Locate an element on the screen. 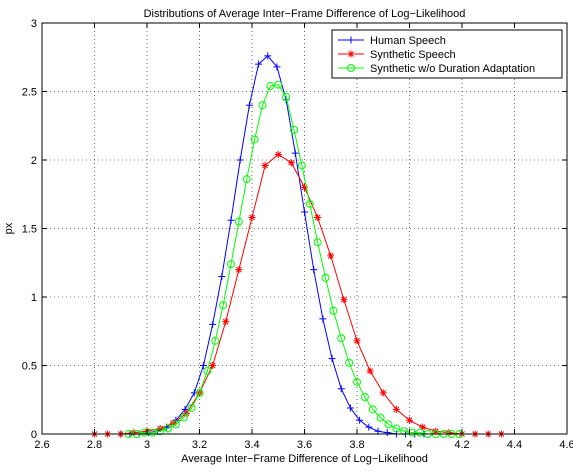  x-tick-label: 3.8 is located at coordinates (356, 445).